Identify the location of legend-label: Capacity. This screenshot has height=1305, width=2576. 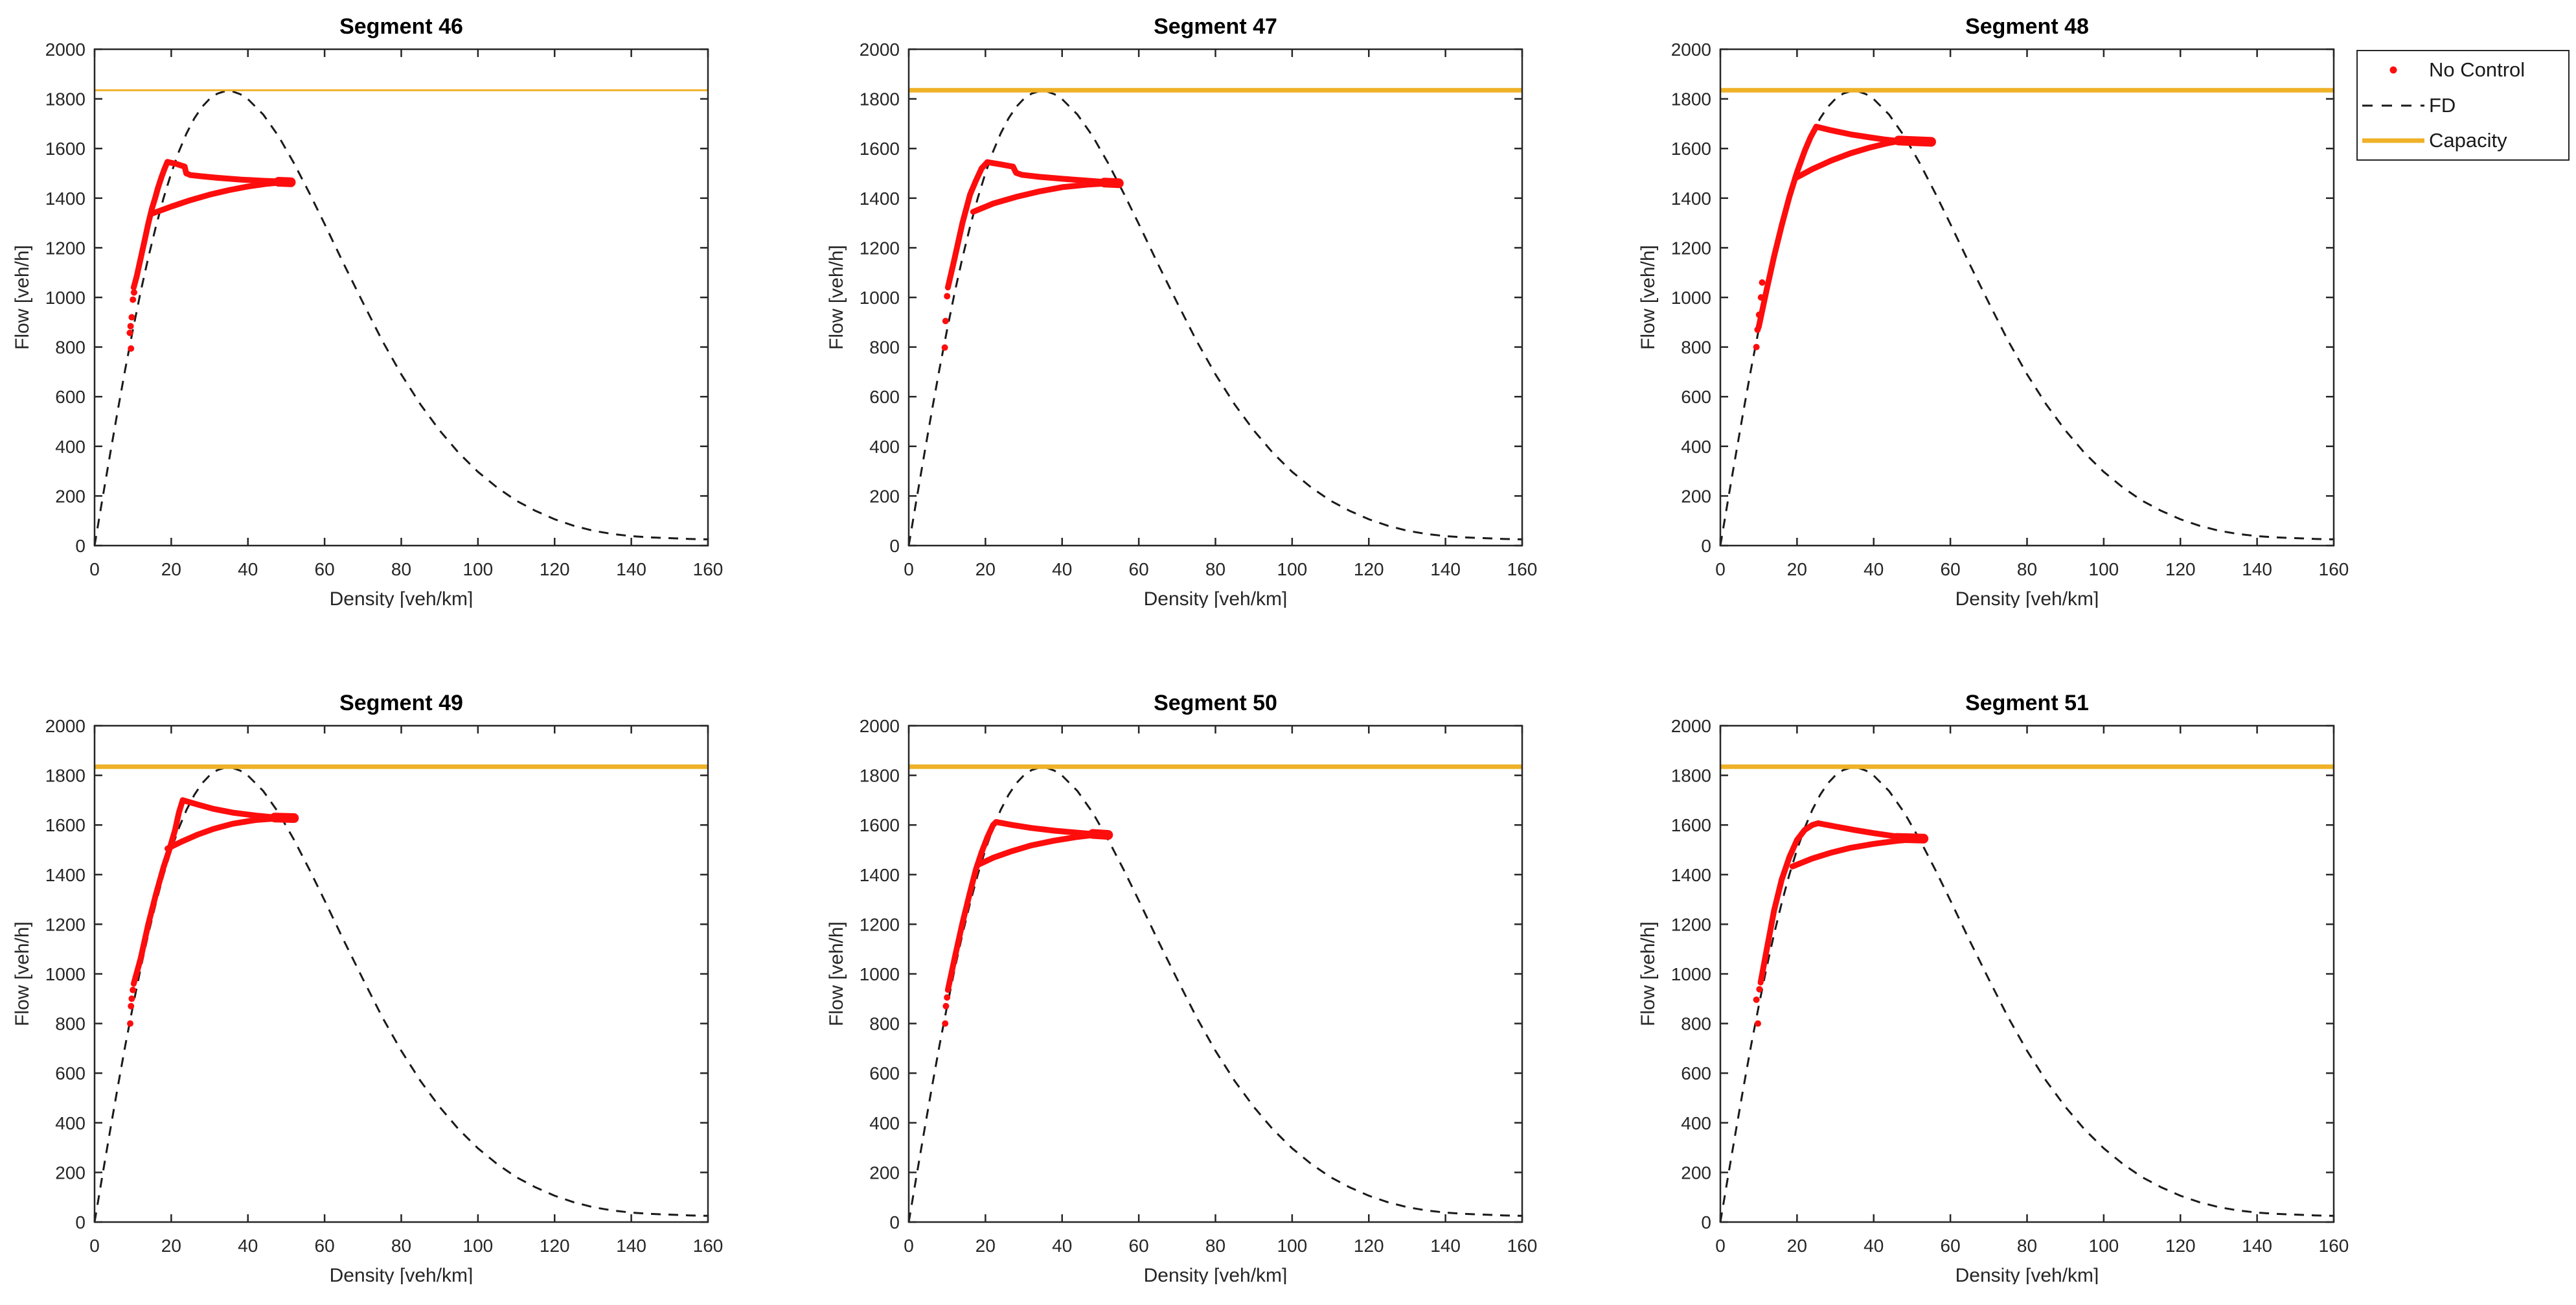
(2468, 140).